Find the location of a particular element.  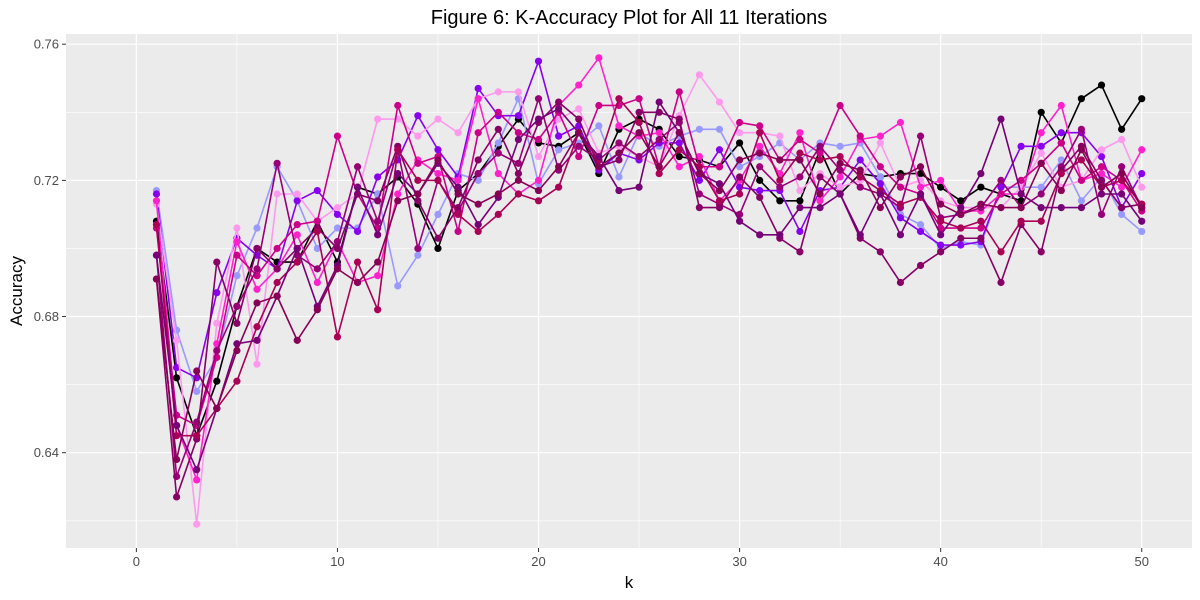

y-tick-label: 0.68 is located at coordinates (46, 316).